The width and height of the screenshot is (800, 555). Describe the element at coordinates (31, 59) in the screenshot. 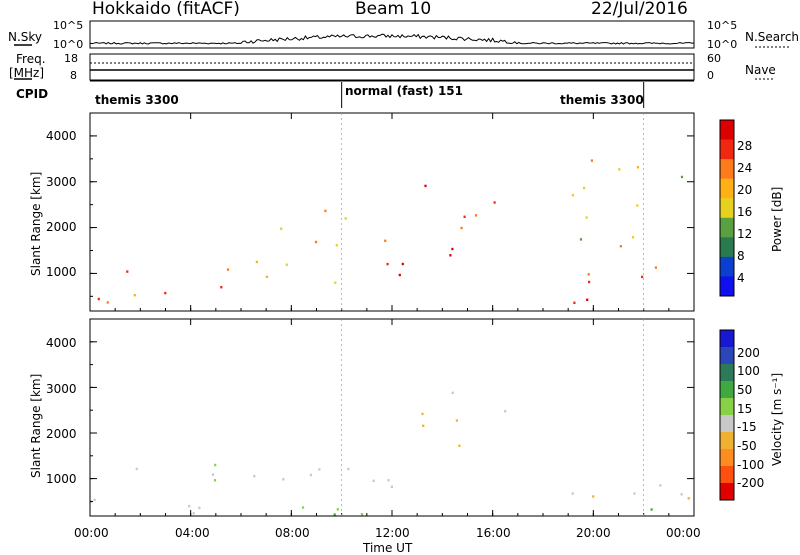

I see `freq-label: Freq.` at that location.